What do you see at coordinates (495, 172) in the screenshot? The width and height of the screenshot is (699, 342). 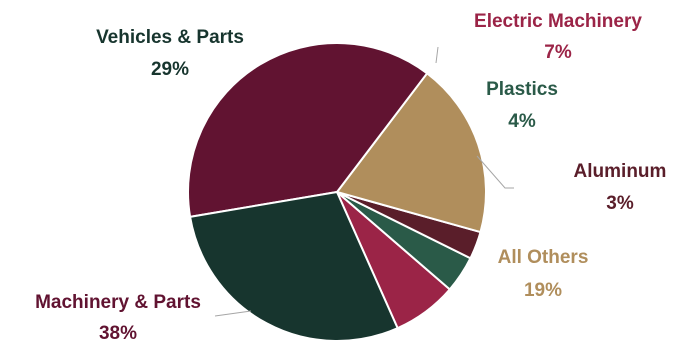 I see `leader-line-aluminum` at bounding box center [495, 172].